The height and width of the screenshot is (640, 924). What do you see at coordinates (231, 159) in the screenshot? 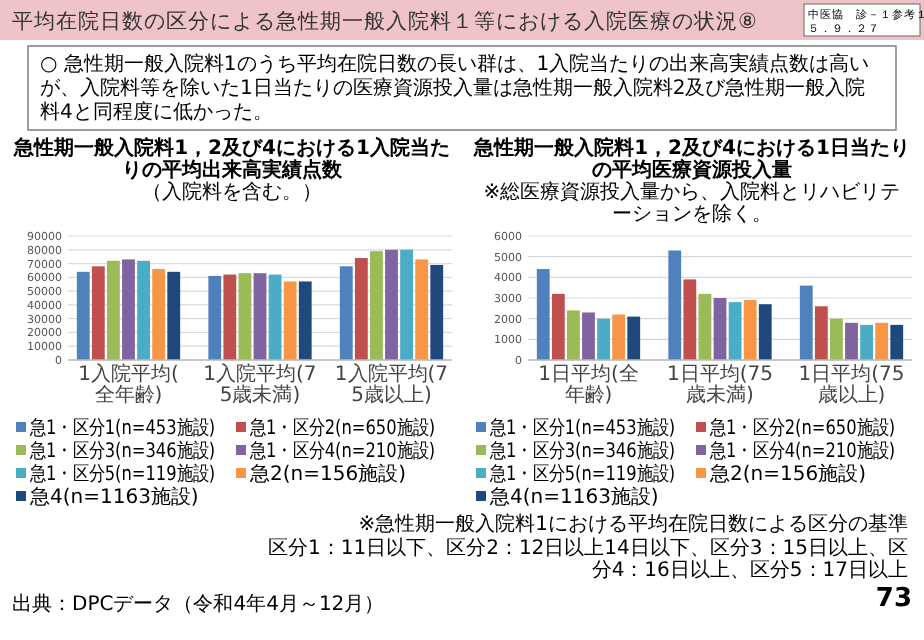
I see `chart-title: 急性期一般入院料1，2及び4における1入院当たりの平均出来高実績点数` at bounding box center [231, 159].